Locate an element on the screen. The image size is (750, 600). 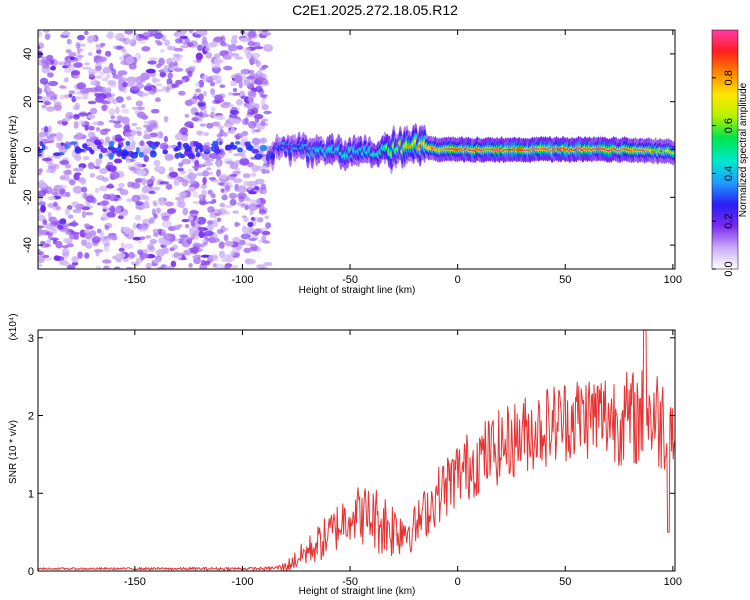
x-tick-label: -100 is located at coordinates (242, 280).